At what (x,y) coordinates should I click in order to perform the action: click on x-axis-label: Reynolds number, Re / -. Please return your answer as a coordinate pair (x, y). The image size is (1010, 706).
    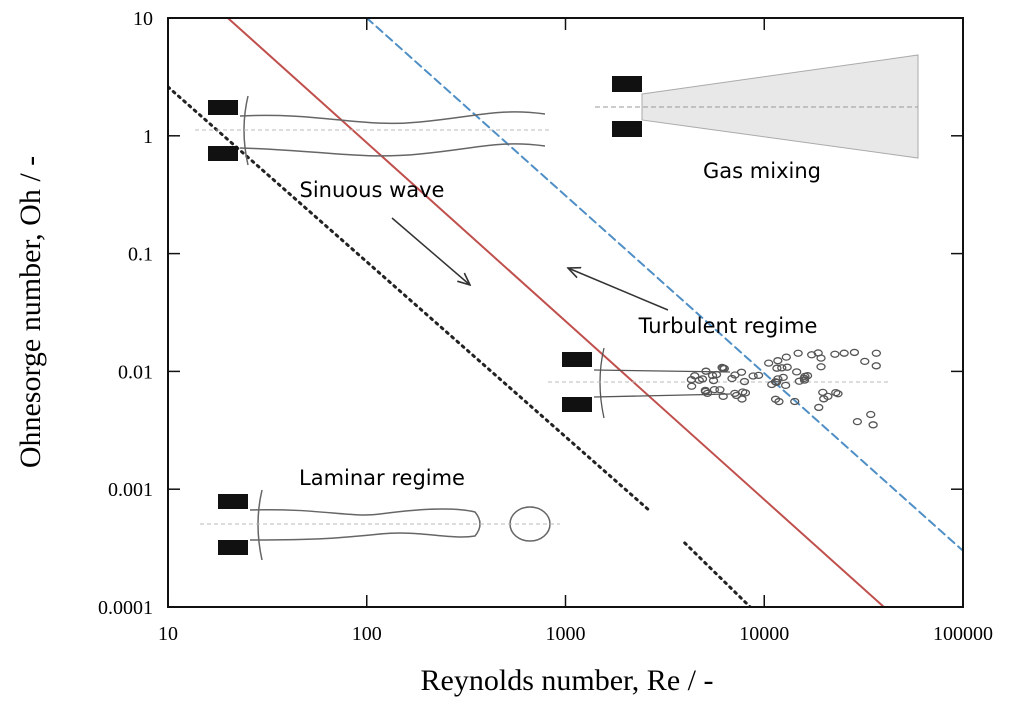
    Looking at the image, I should click on (567, 680).